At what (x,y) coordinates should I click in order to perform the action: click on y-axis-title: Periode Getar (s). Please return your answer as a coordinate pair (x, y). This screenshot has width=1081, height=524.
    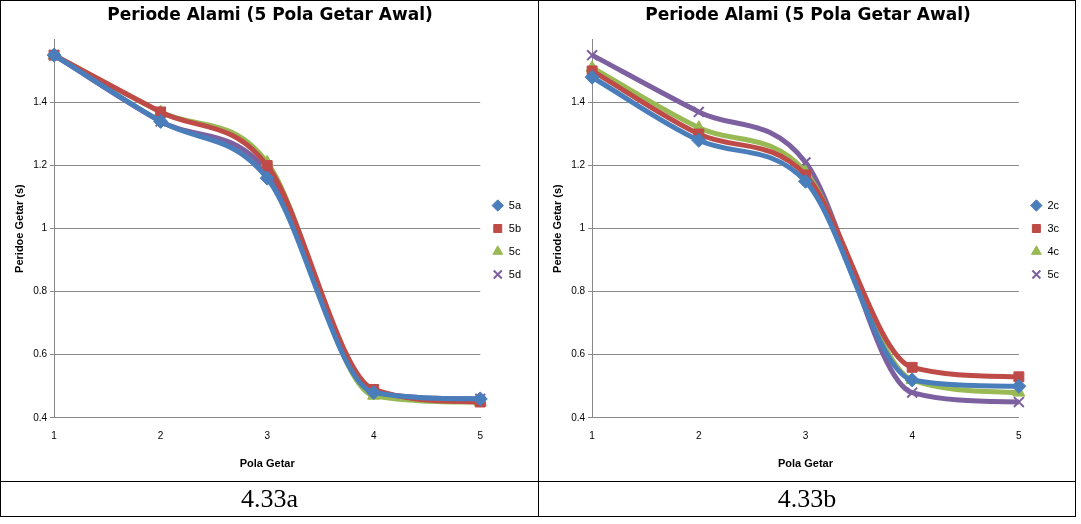
    Looking at the image, I should click on (556, 228).